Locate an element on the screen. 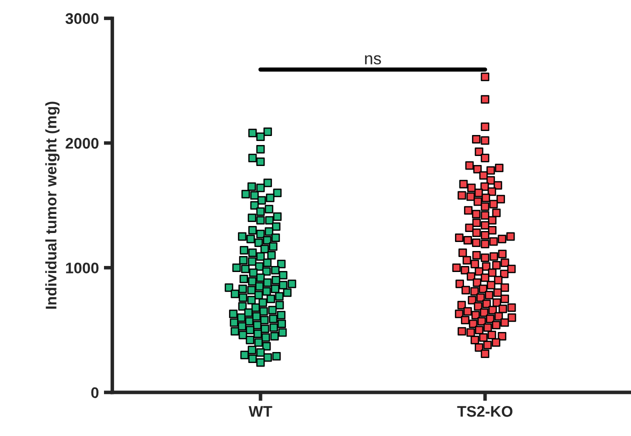  y-axis-title: Individual tumor weight (mg) is located at coordinates (52, 205).